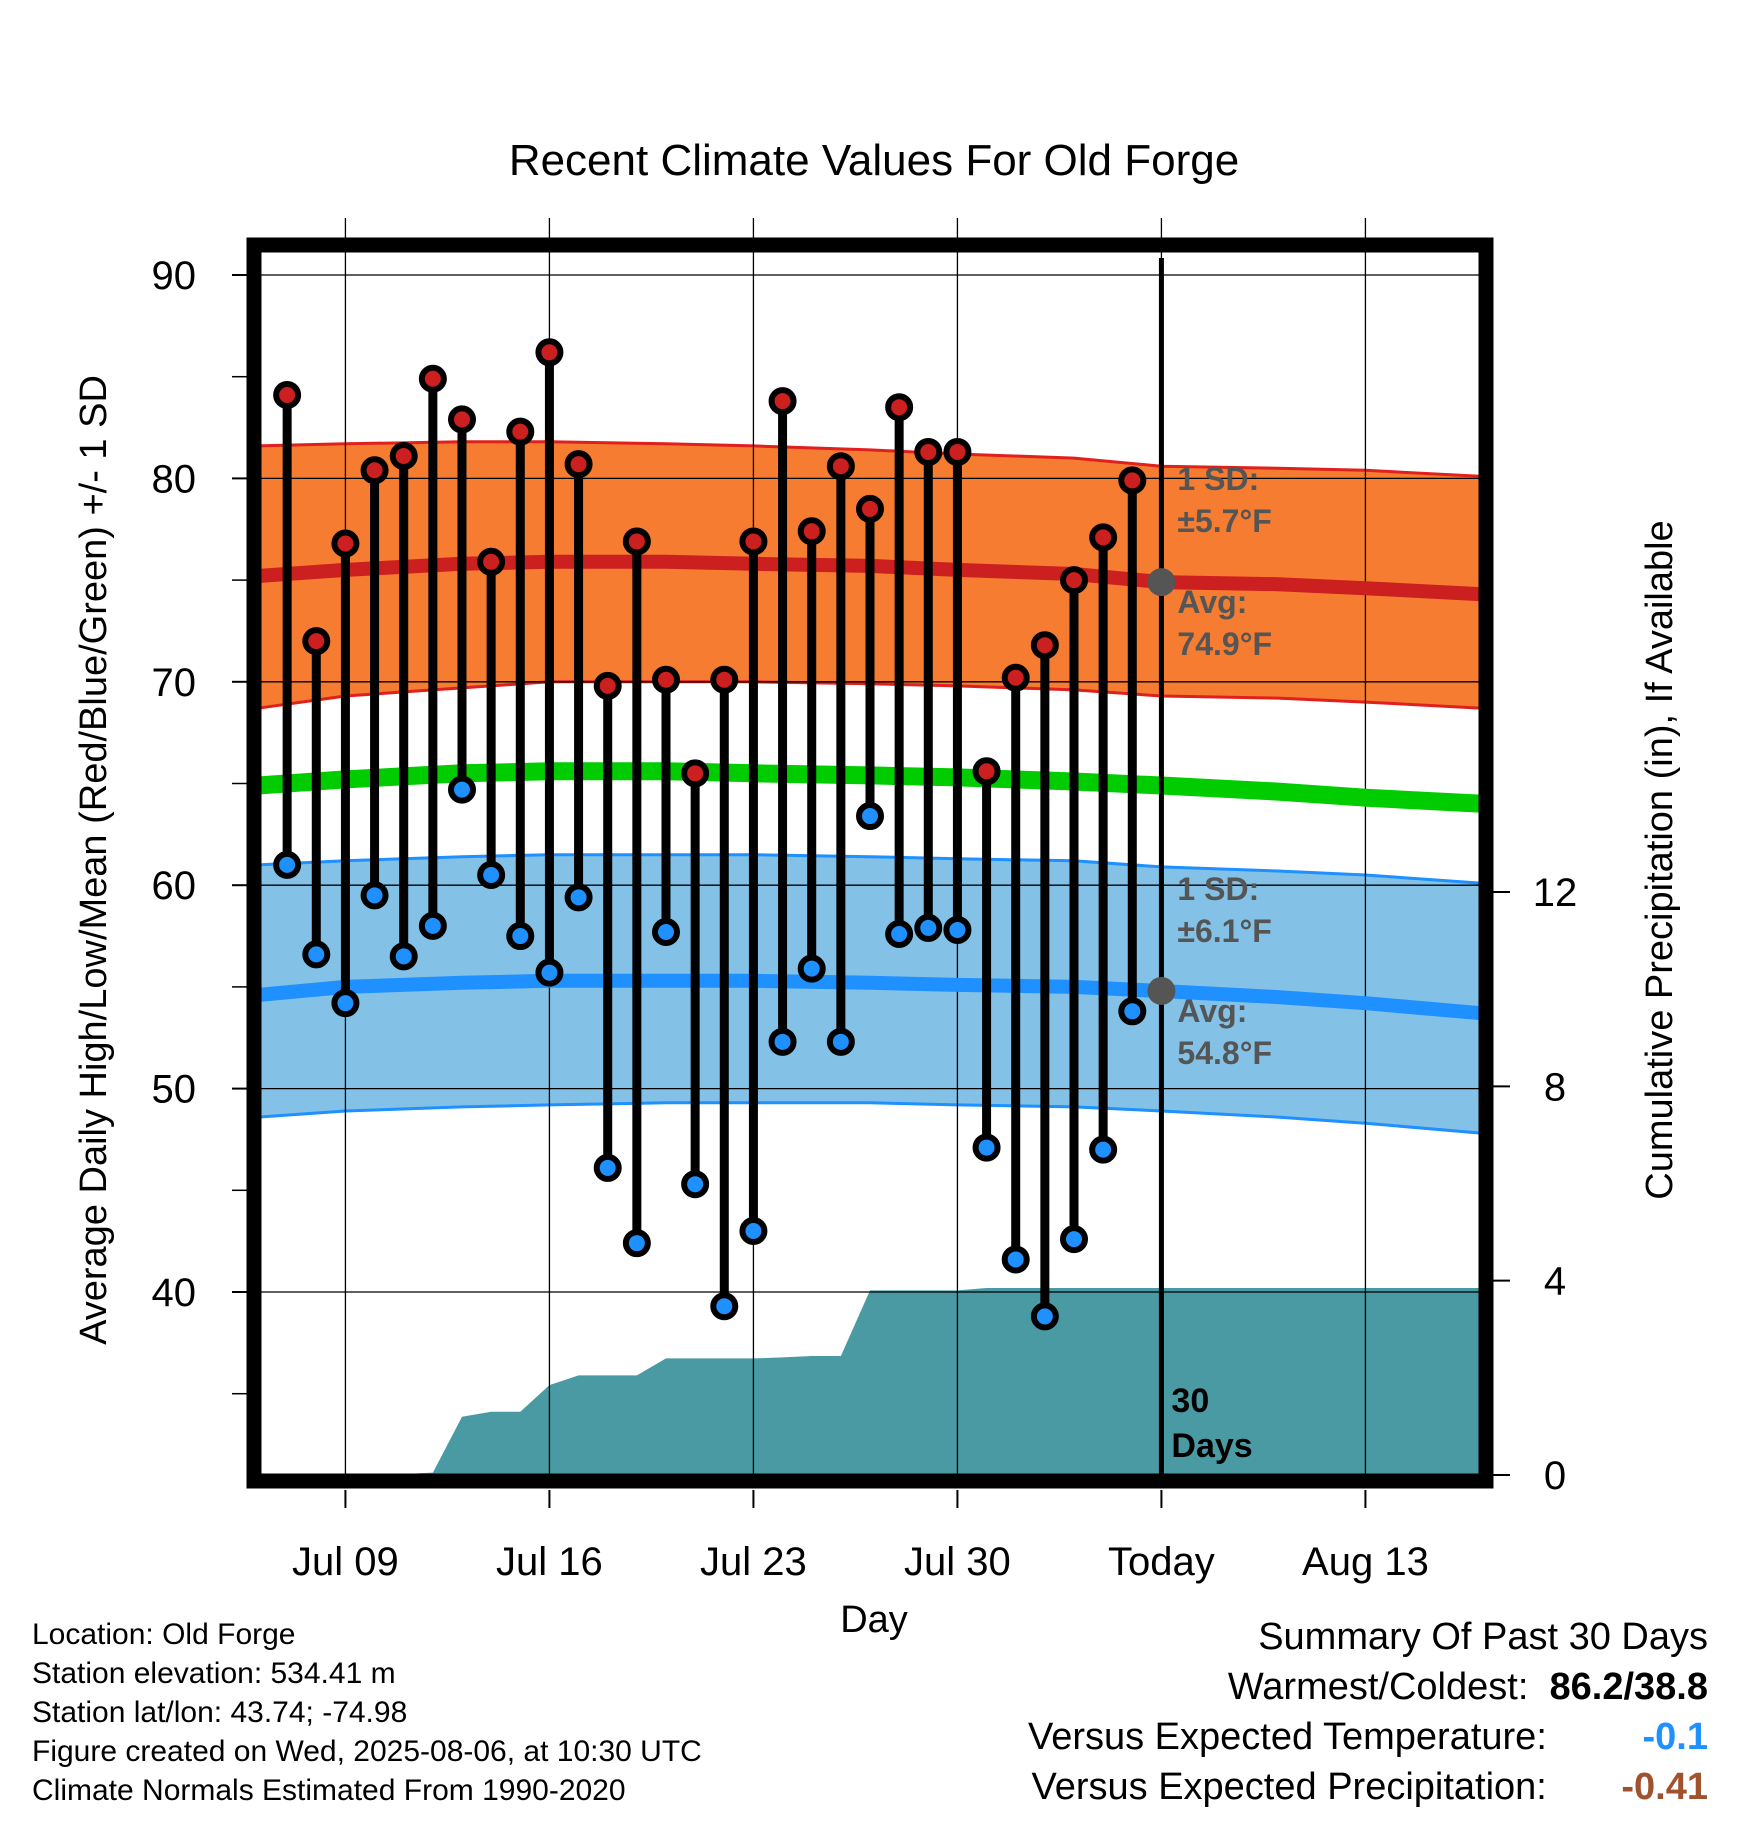 The width and height of the screenshot is (1748, 1828). What do you see at coordinates (549, 1562) in the screenshot?
I see `x-tick-label: Jul 16` at bounding box center [549, 1562].